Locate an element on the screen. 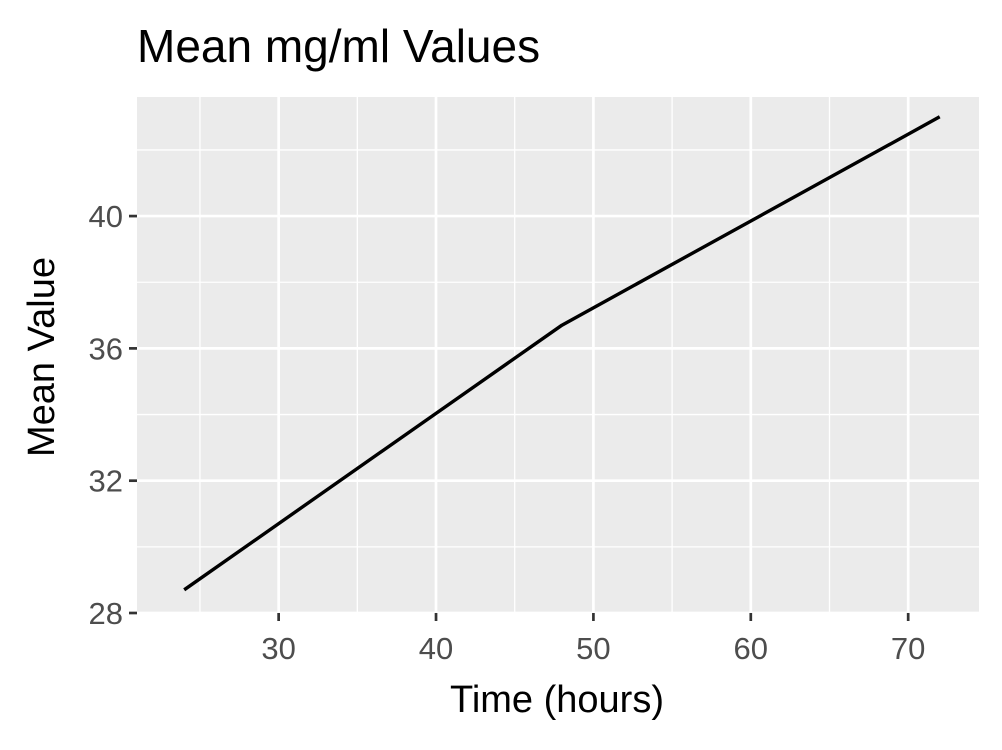  x-tick-label: 50 is located at coordinates (593, 648).